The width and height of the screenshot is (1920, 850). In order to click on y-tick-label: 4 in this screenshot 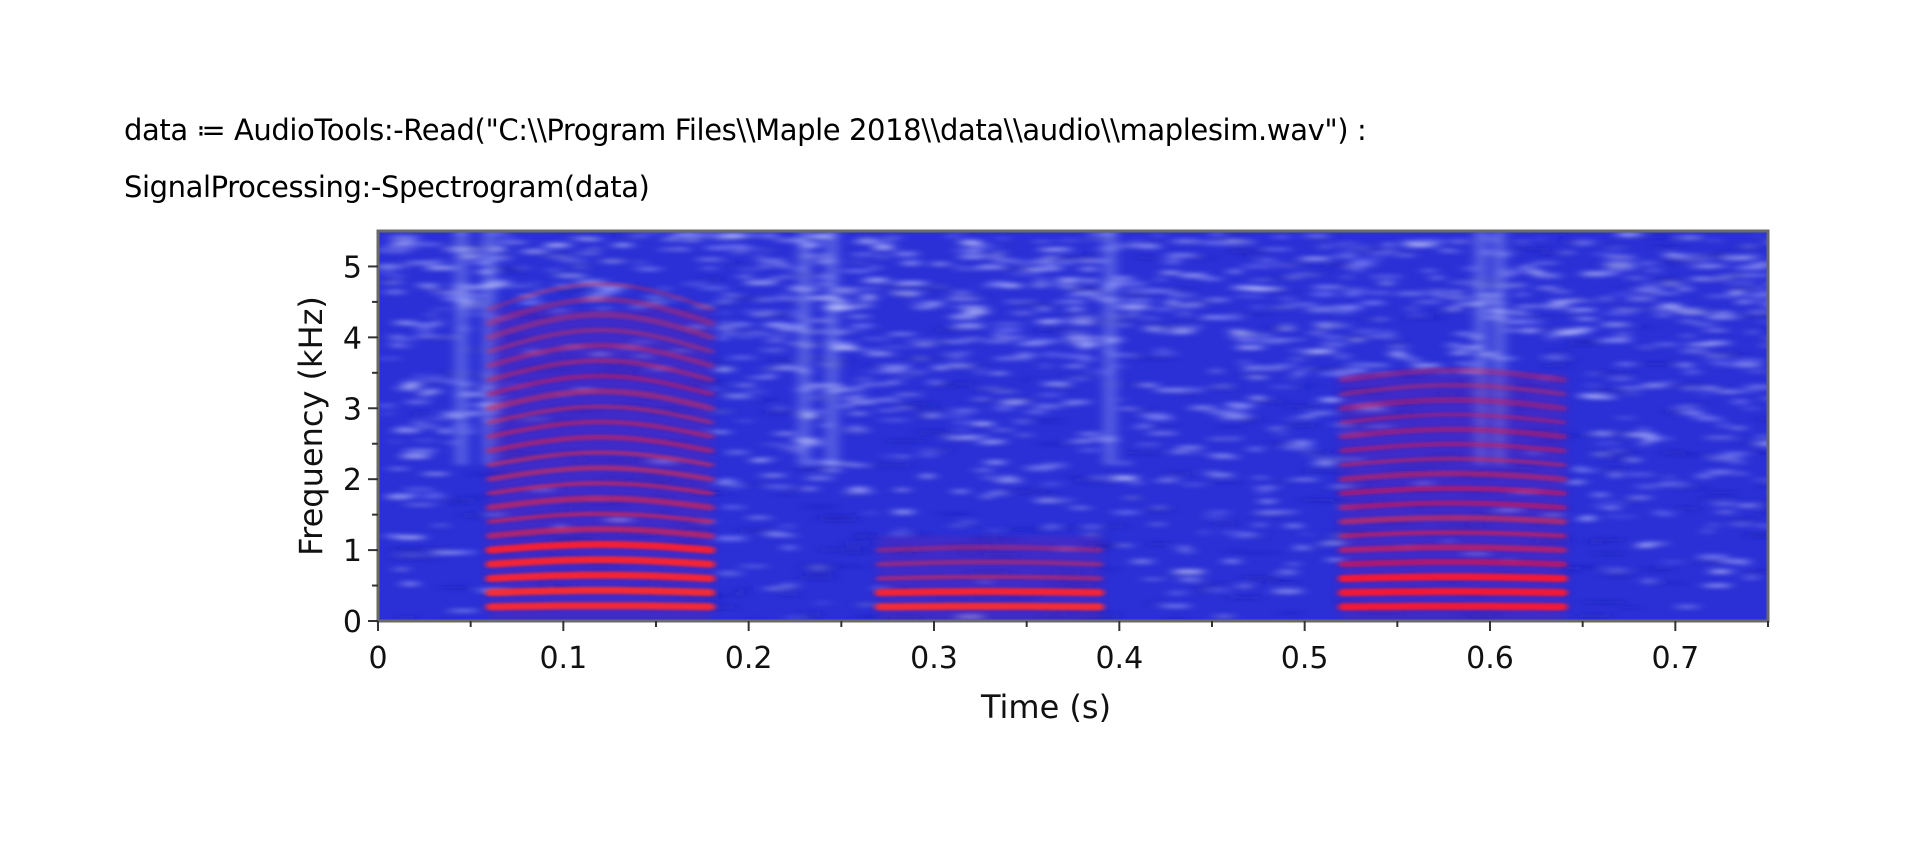, I will do `click(352, 338)`.